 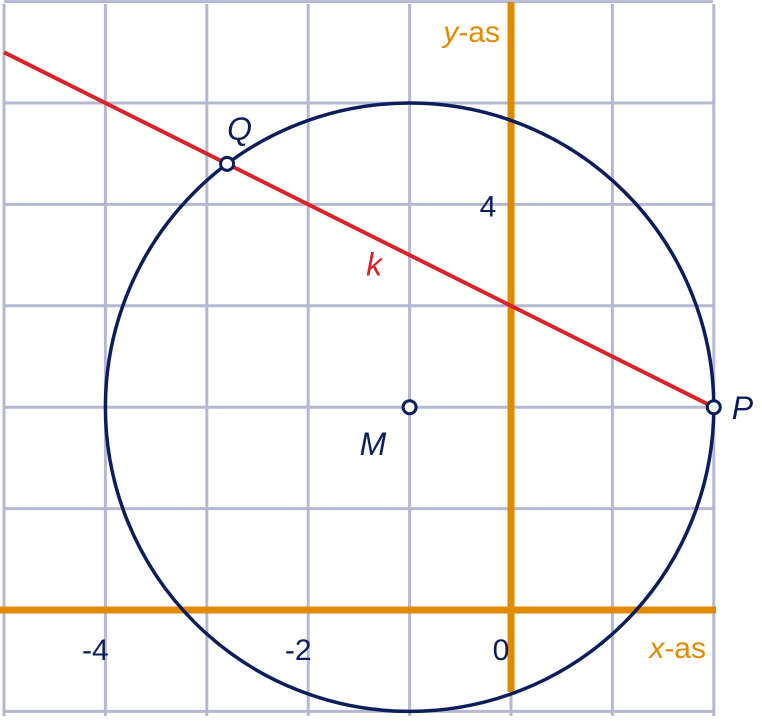 What do you see at coordinates (227, 163) in the screenshot?
I see `point-Q` at bounding box center [227, 163].